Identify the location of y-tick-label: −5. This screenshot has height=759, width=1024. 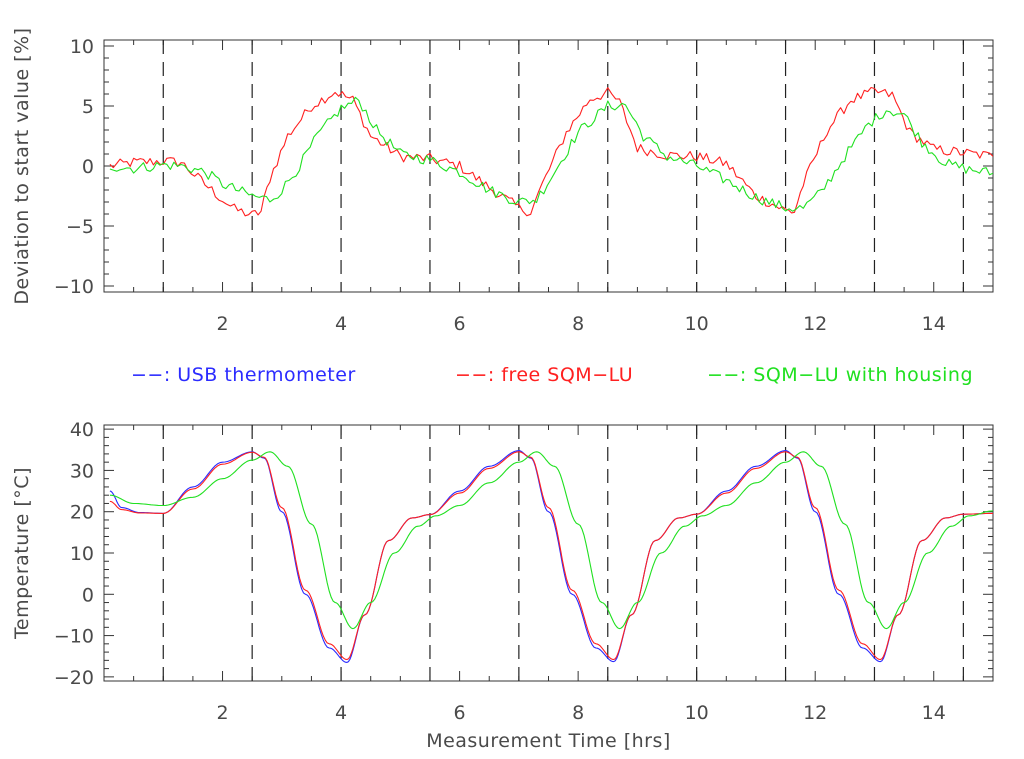
(80, 227).